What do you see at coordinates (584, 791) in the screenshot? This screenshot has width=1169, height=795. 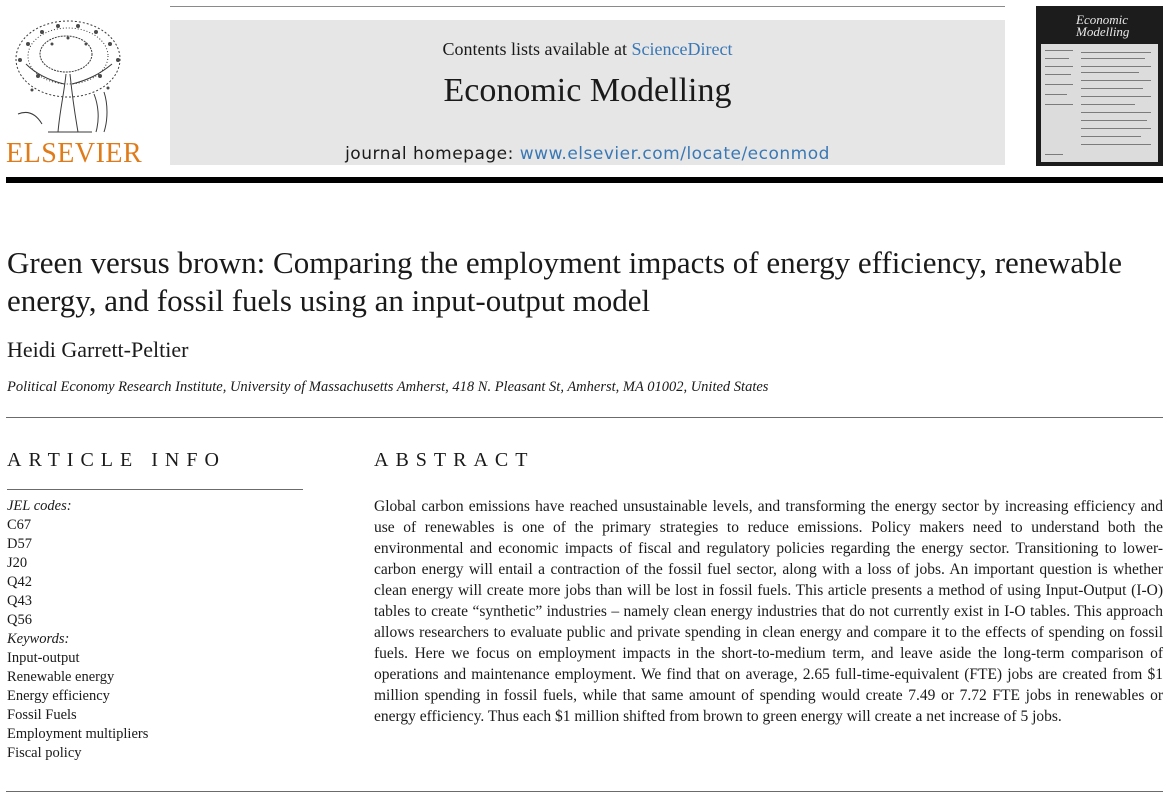 I see `bottom-divider` at bounding box center [584, 791].